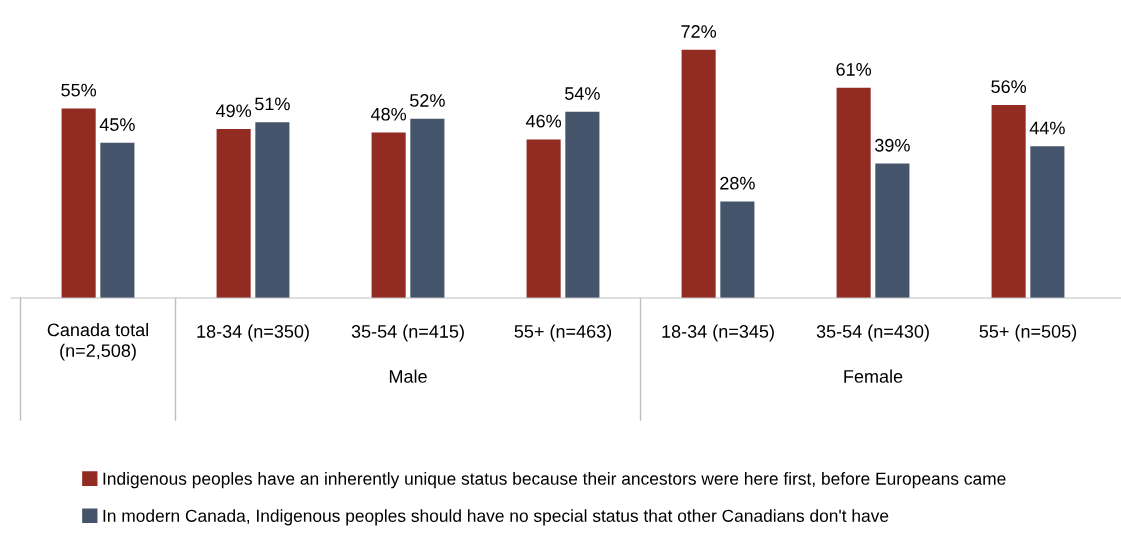 This screenshot has width=1121, height=541. What do you see at coordinates (543, 121) in the screenshot?
I see `data-label: 46%` at bounding box center [543, 121].